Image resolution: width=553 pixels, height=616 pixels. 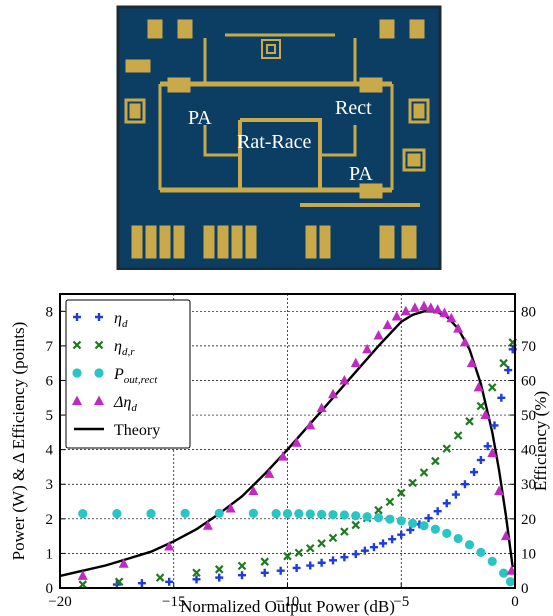 I want to click on x-tick-label: 0, so click(x=515, y=602).